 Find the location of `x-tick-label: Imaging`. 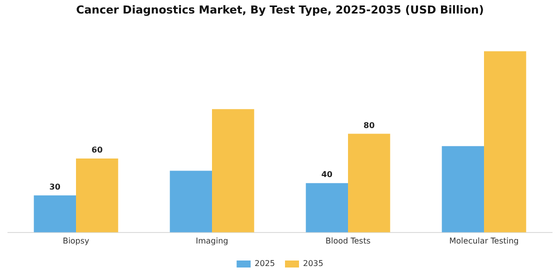

x-tick-label: Imaging is located at coordinates (212, 241).